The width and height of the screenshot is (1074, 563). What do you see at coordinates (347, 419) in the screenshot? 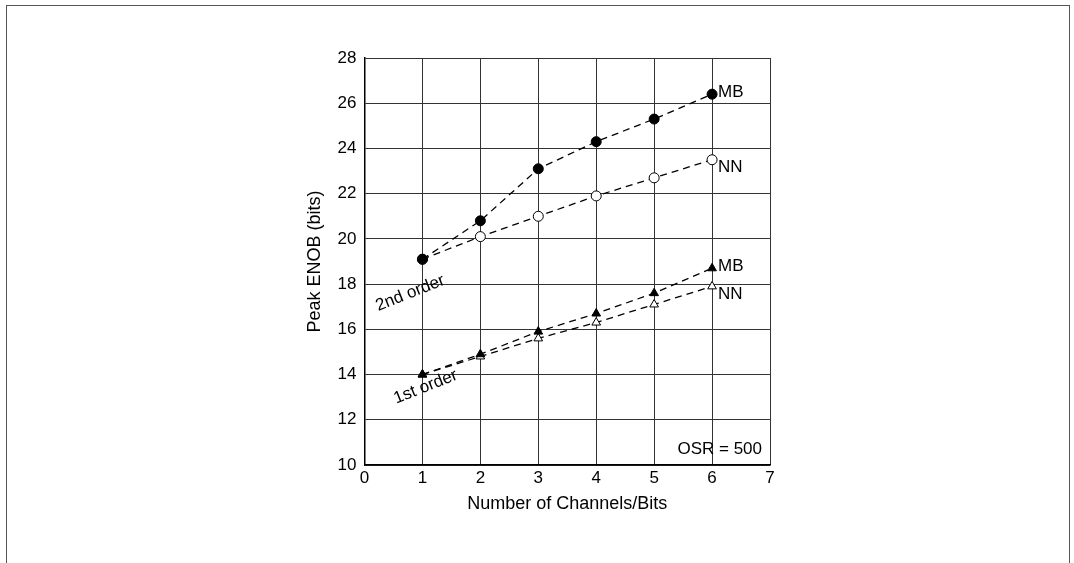
I see `y-tick-label: 12` at bounding box center [347, 419].